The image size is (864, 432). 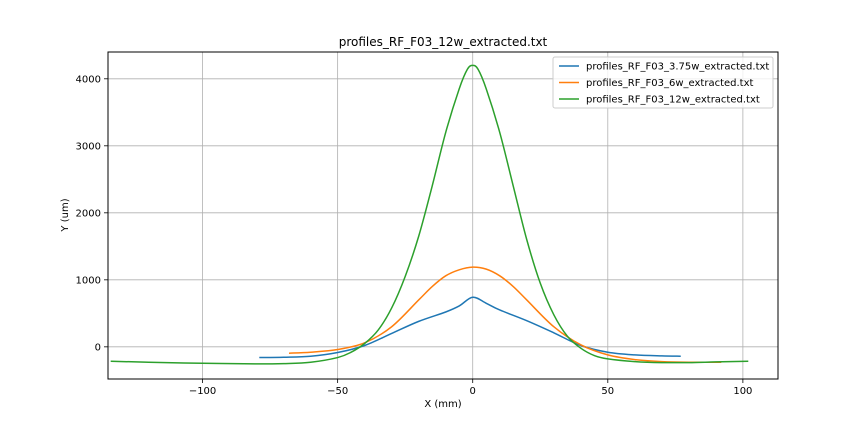 I want to click on y-axis-label: Y (um), so click(x=65, y=215).